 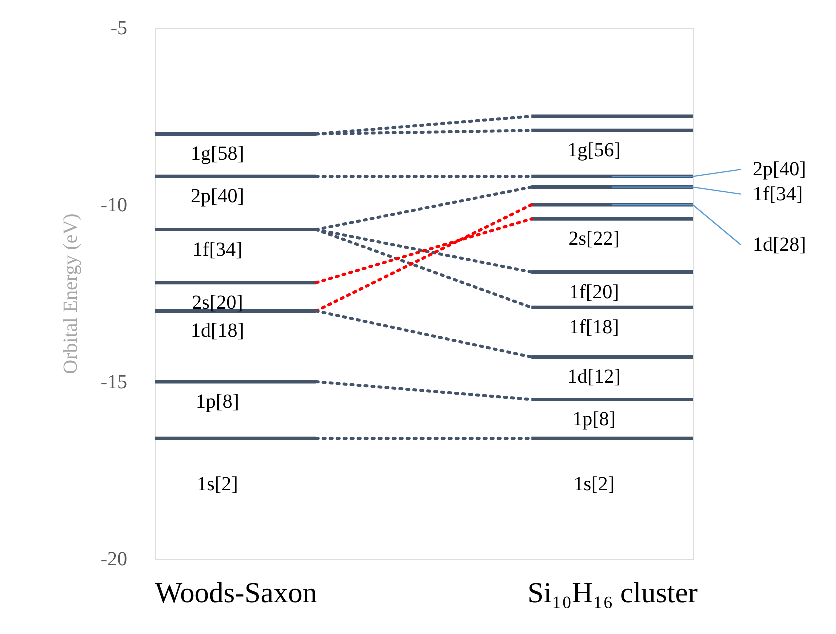 What do you see at coordinates (218, 303) in the screenshot?
I see `annotation: 2s[20]` at bounding box center [218, 303].